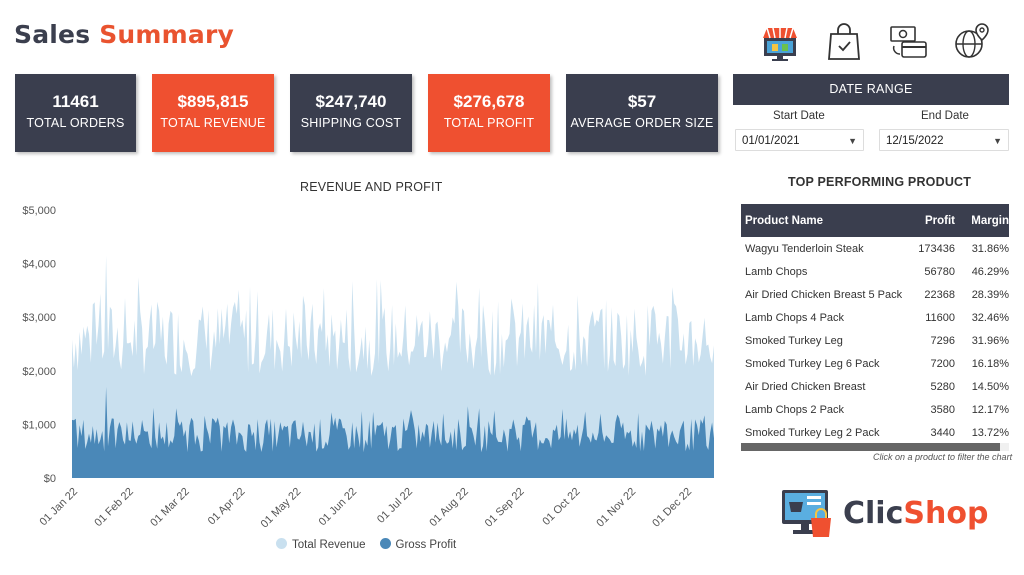 This screenshot has width=1024, height=575. I want to click on y-tick-label: $0, so click(50, 479).